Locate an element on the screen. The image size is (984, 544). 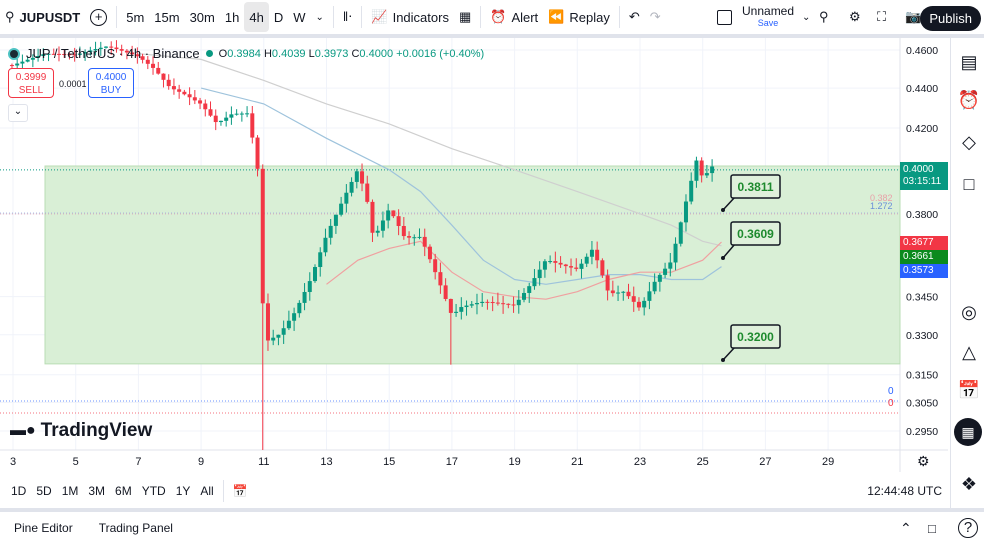
layout-button: Unnamed Save ⌄ is located at coordinates (763, 17).